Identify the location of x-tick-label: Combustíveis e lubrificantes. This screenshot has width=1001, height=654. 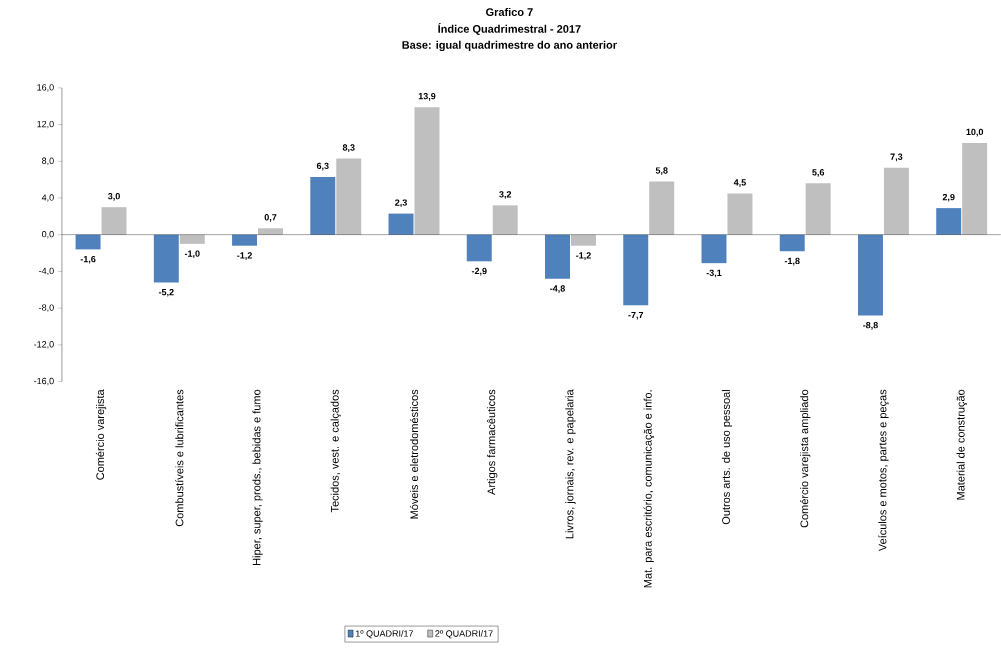
(179, 458).